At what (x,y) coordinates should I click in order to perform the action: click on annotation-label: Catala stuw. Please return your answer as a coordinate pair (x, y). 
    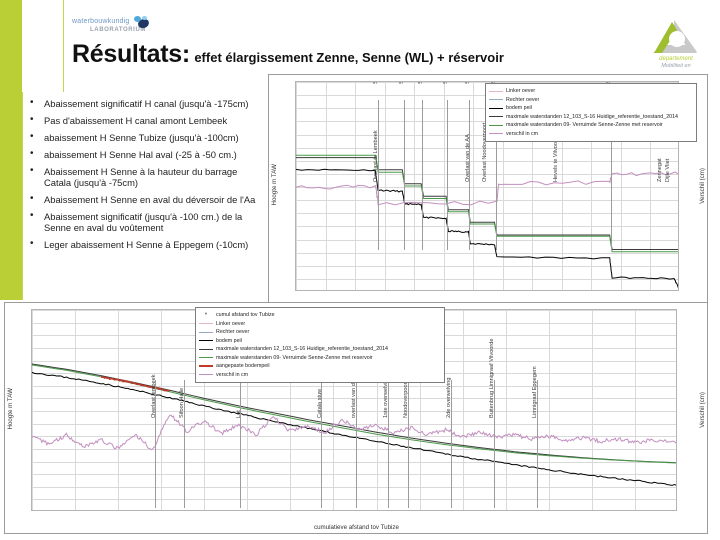
    Looking at the image, I should click on (319, 403).